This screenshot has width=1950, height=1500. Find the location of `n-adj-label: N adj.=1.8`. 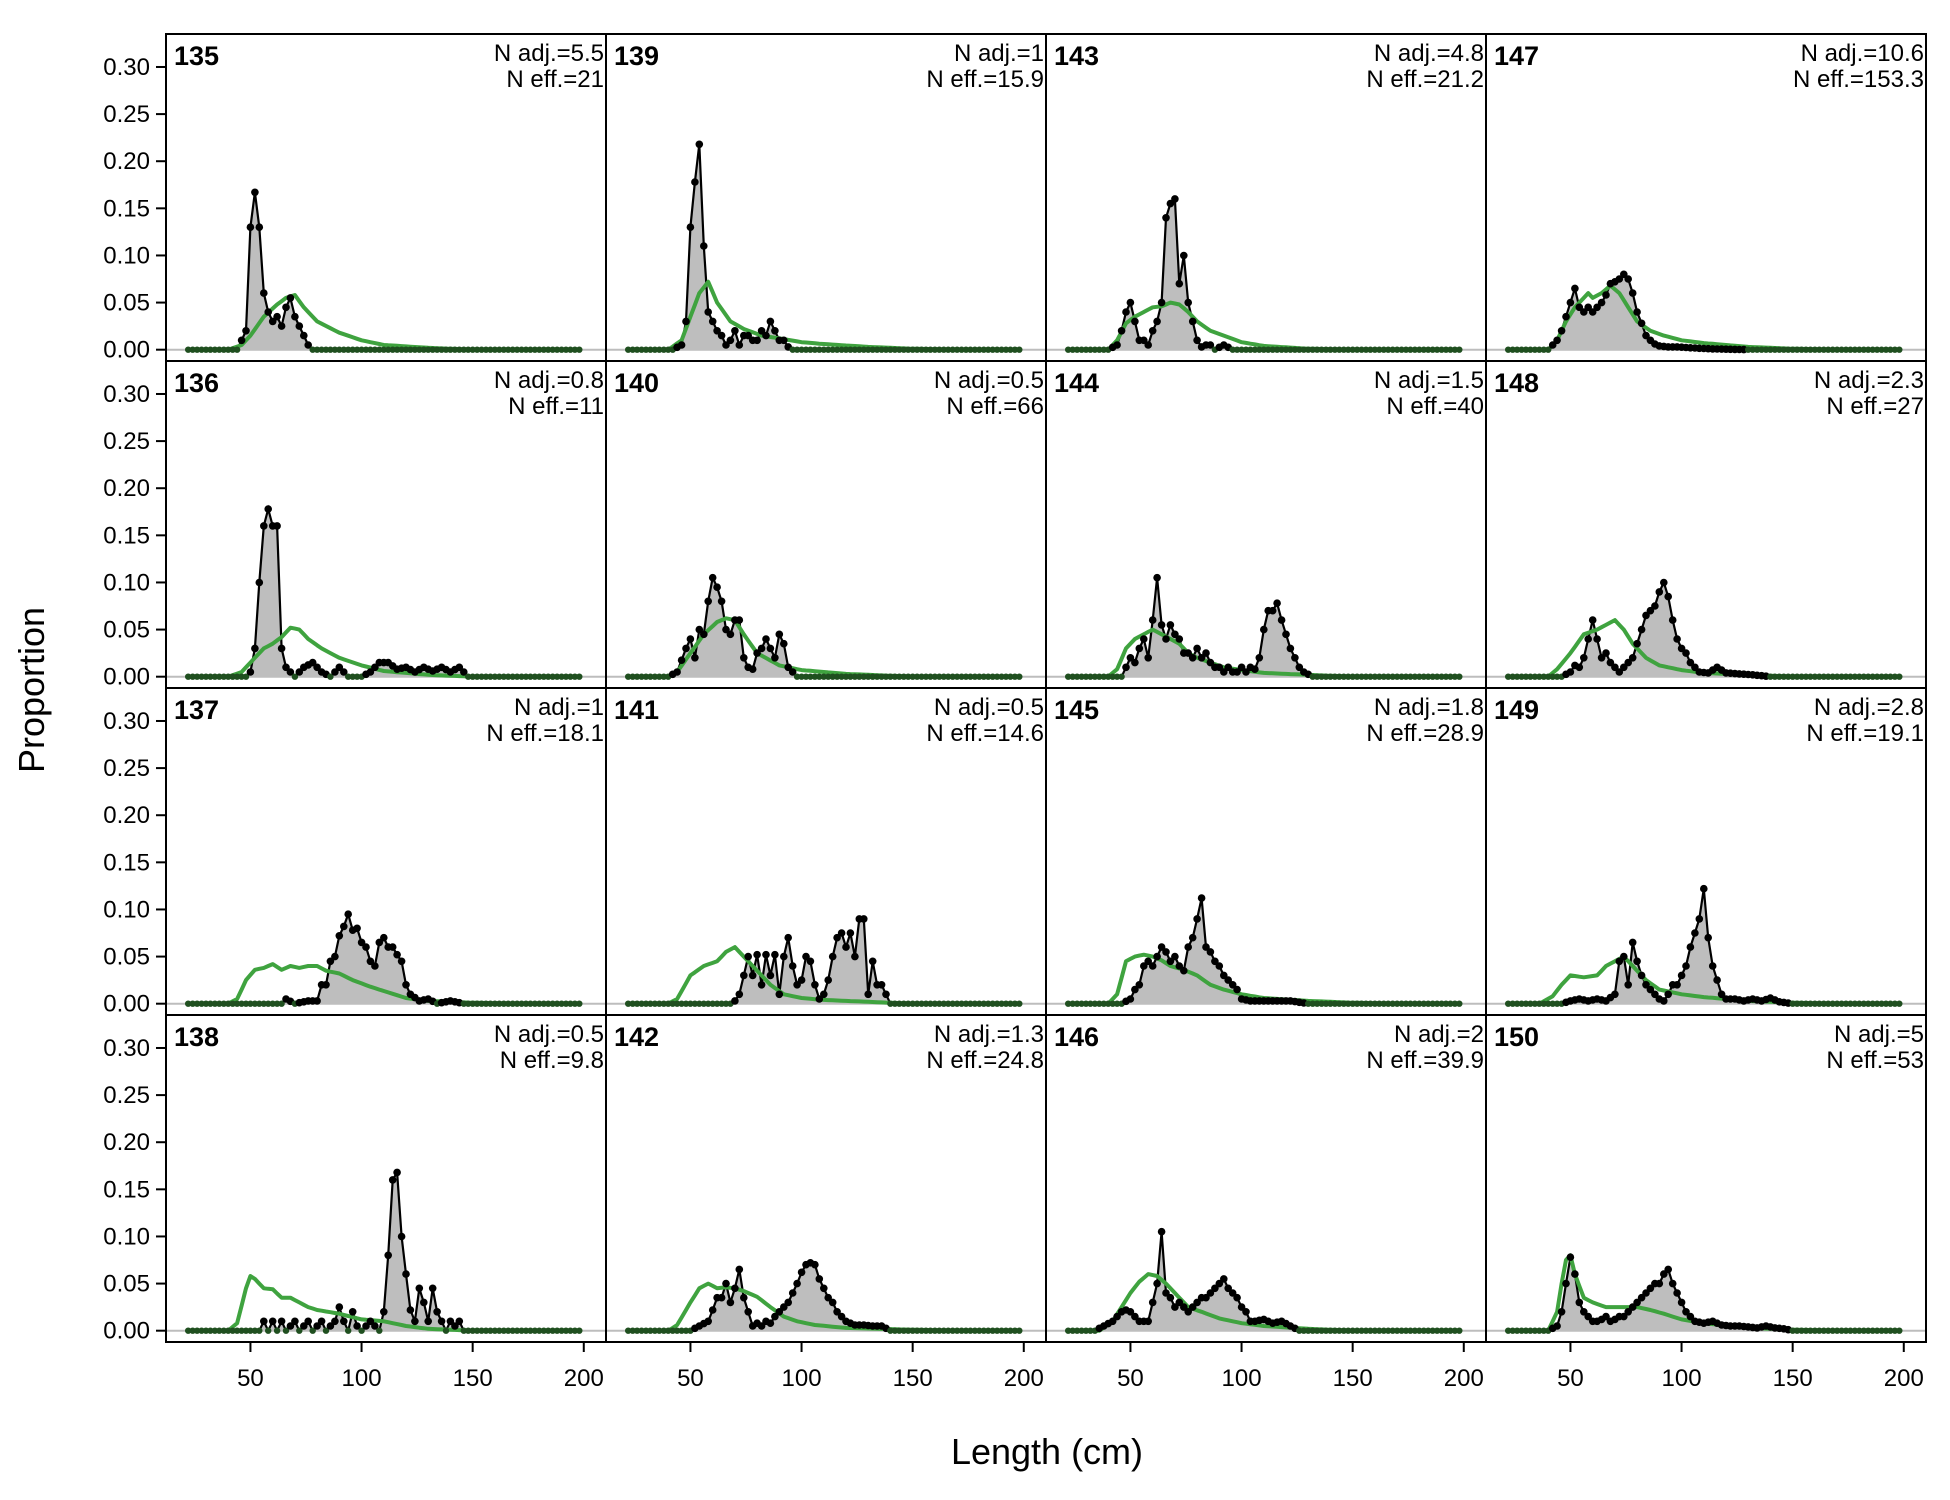

n-adj-label: N adj.=1.8 is located at coordinates (1429, 707).